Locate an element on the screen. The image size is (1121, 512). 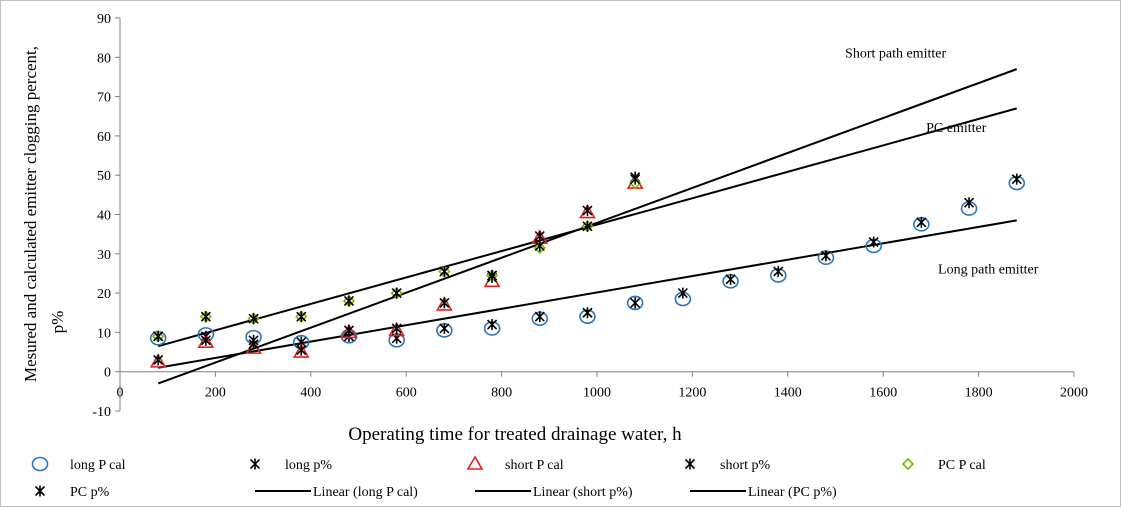
point-long-p-cal is located at coordinates (635, 303).